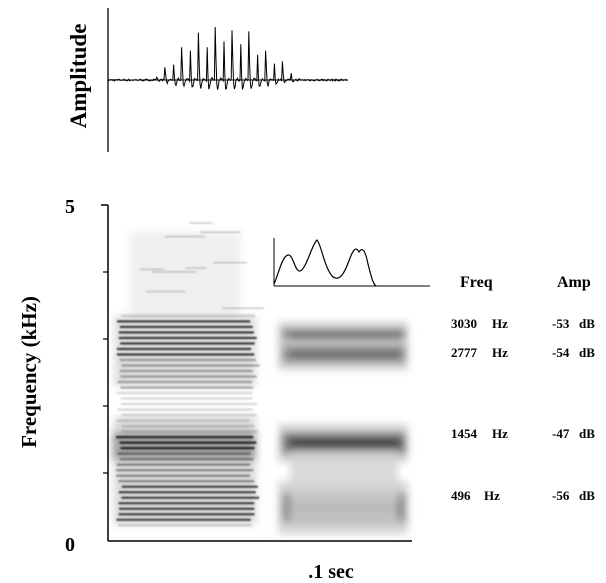  I want to click on y-tick-label-bottom: 0, so click(70, 545).